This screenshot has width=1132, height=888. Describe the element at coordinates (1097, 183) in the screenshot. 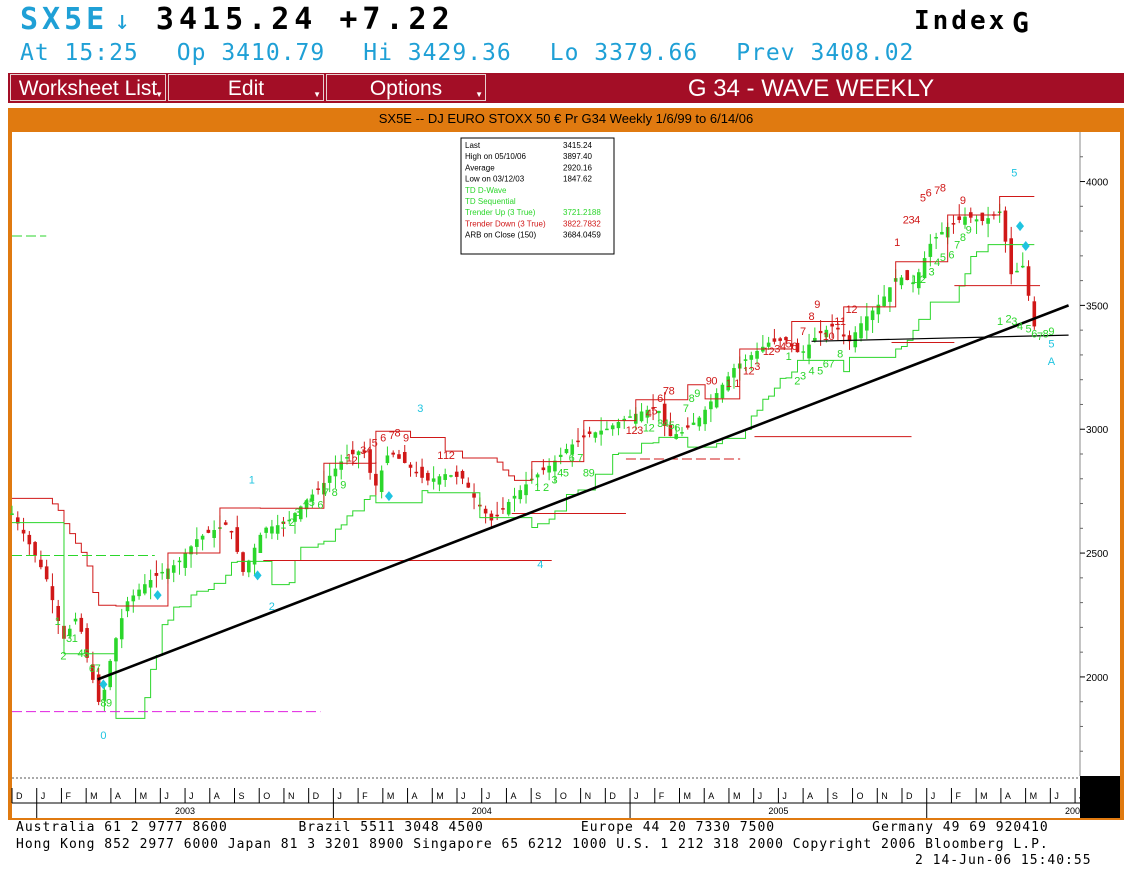

I see `y-tick-label: 4000` at that location.